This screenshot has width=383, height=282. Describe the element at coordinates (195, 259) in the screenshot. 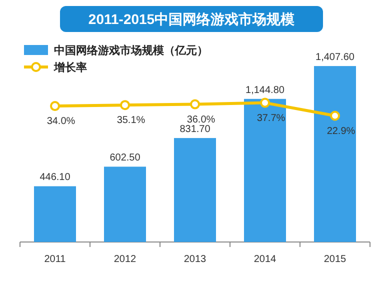

I see `x-tick-label: 2013` at that location.